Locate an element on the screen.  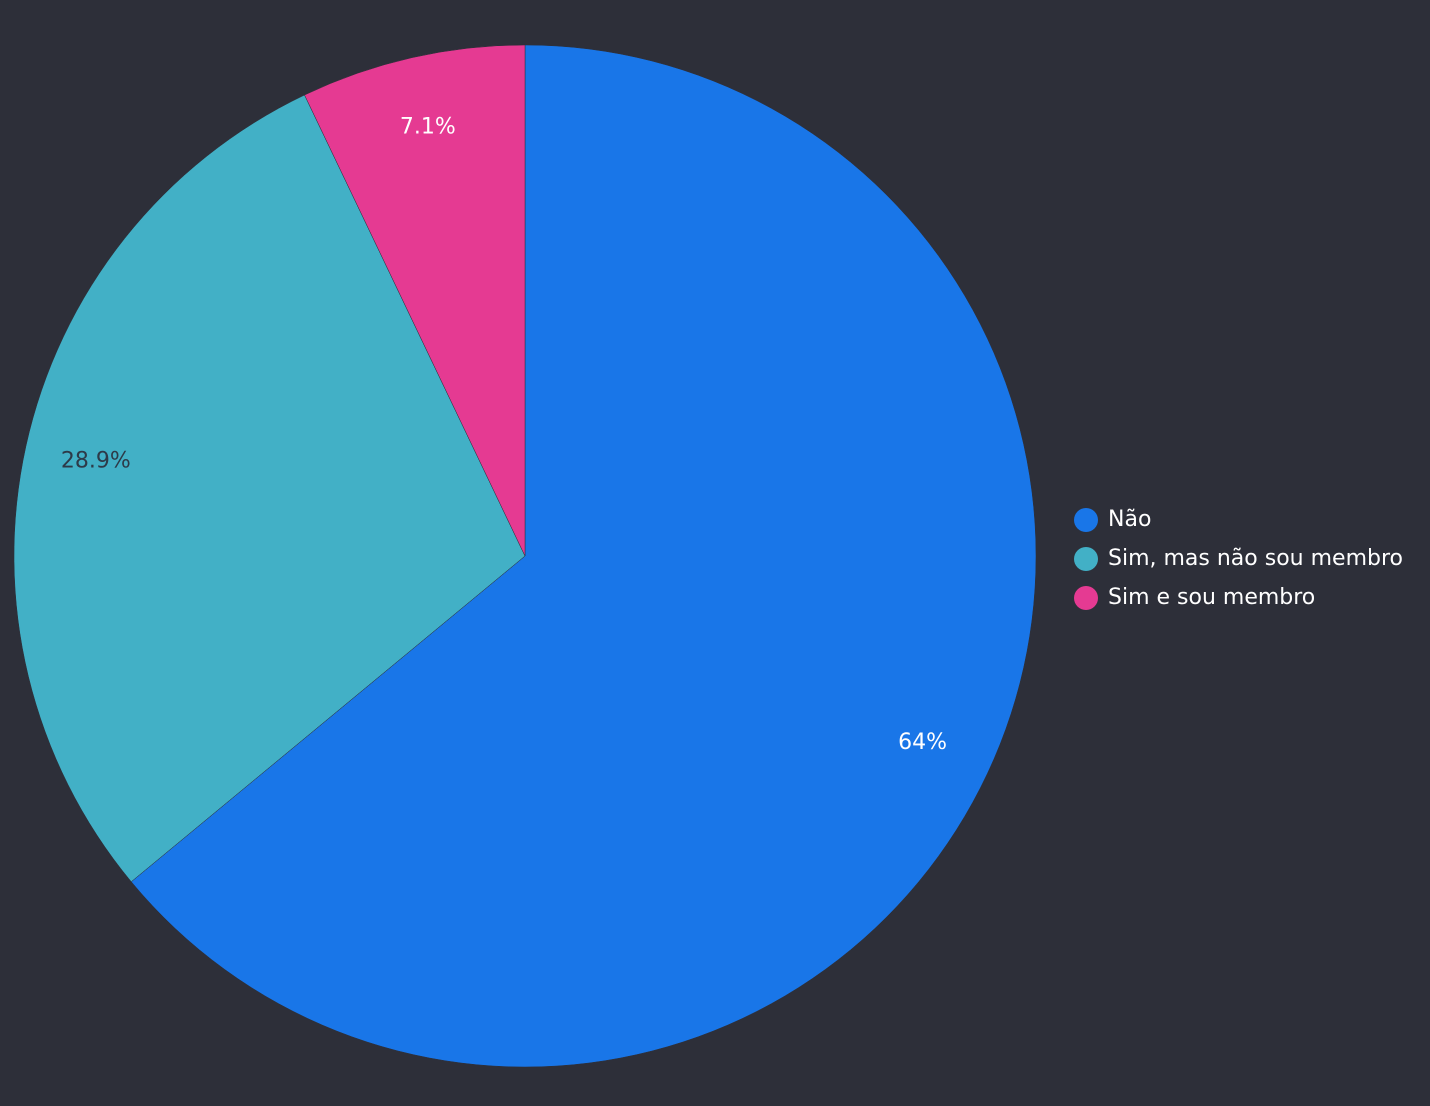
legend-item-sim-e-sou-membro: Sim e sou membro is located at coordinates (1244, 597).